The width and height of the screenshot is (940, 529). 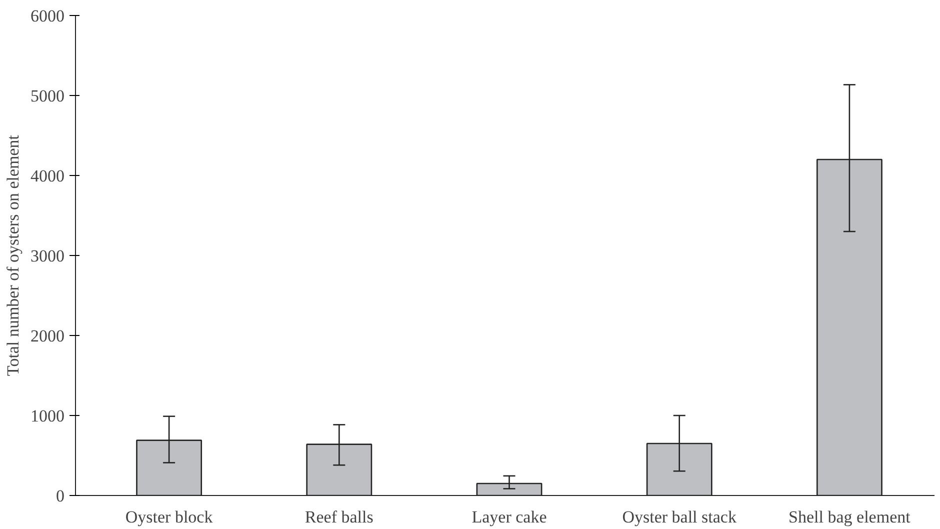 What do you see at coordinates (509, 517) in the screenshot?
I see `x-tick-label: Layer cake` at bounding box center [509, 517].